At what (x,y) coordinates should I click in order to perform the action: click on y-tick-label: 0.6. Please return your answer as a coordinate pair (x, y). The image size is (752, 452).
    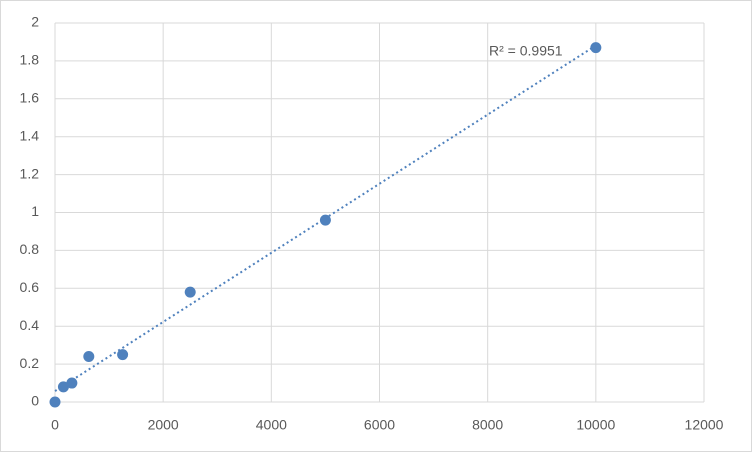
    Looking at the image, I should click on (30, 287).